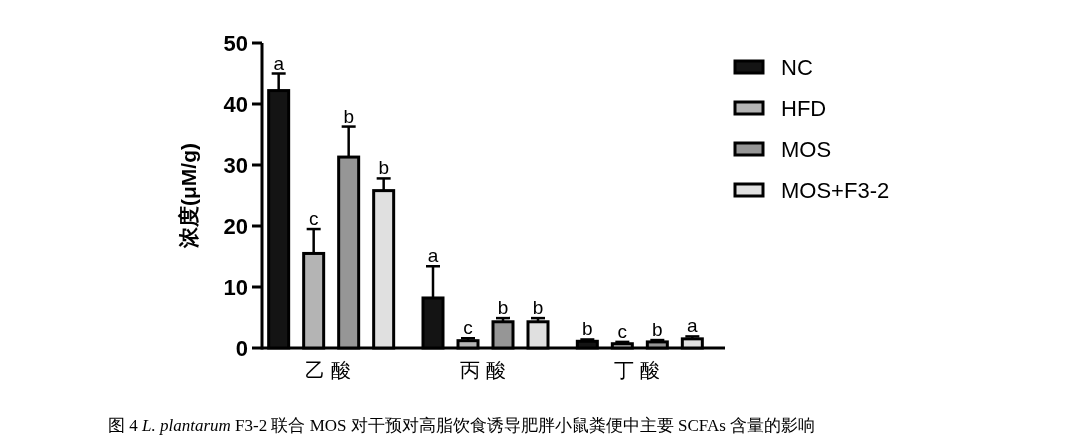 Image resolution: width=1080 pixels, height=446 pixels. Describe the element at coordinates (835, 190) in the screenshot. I see `legend-label: MOS+F3-2` at that location.